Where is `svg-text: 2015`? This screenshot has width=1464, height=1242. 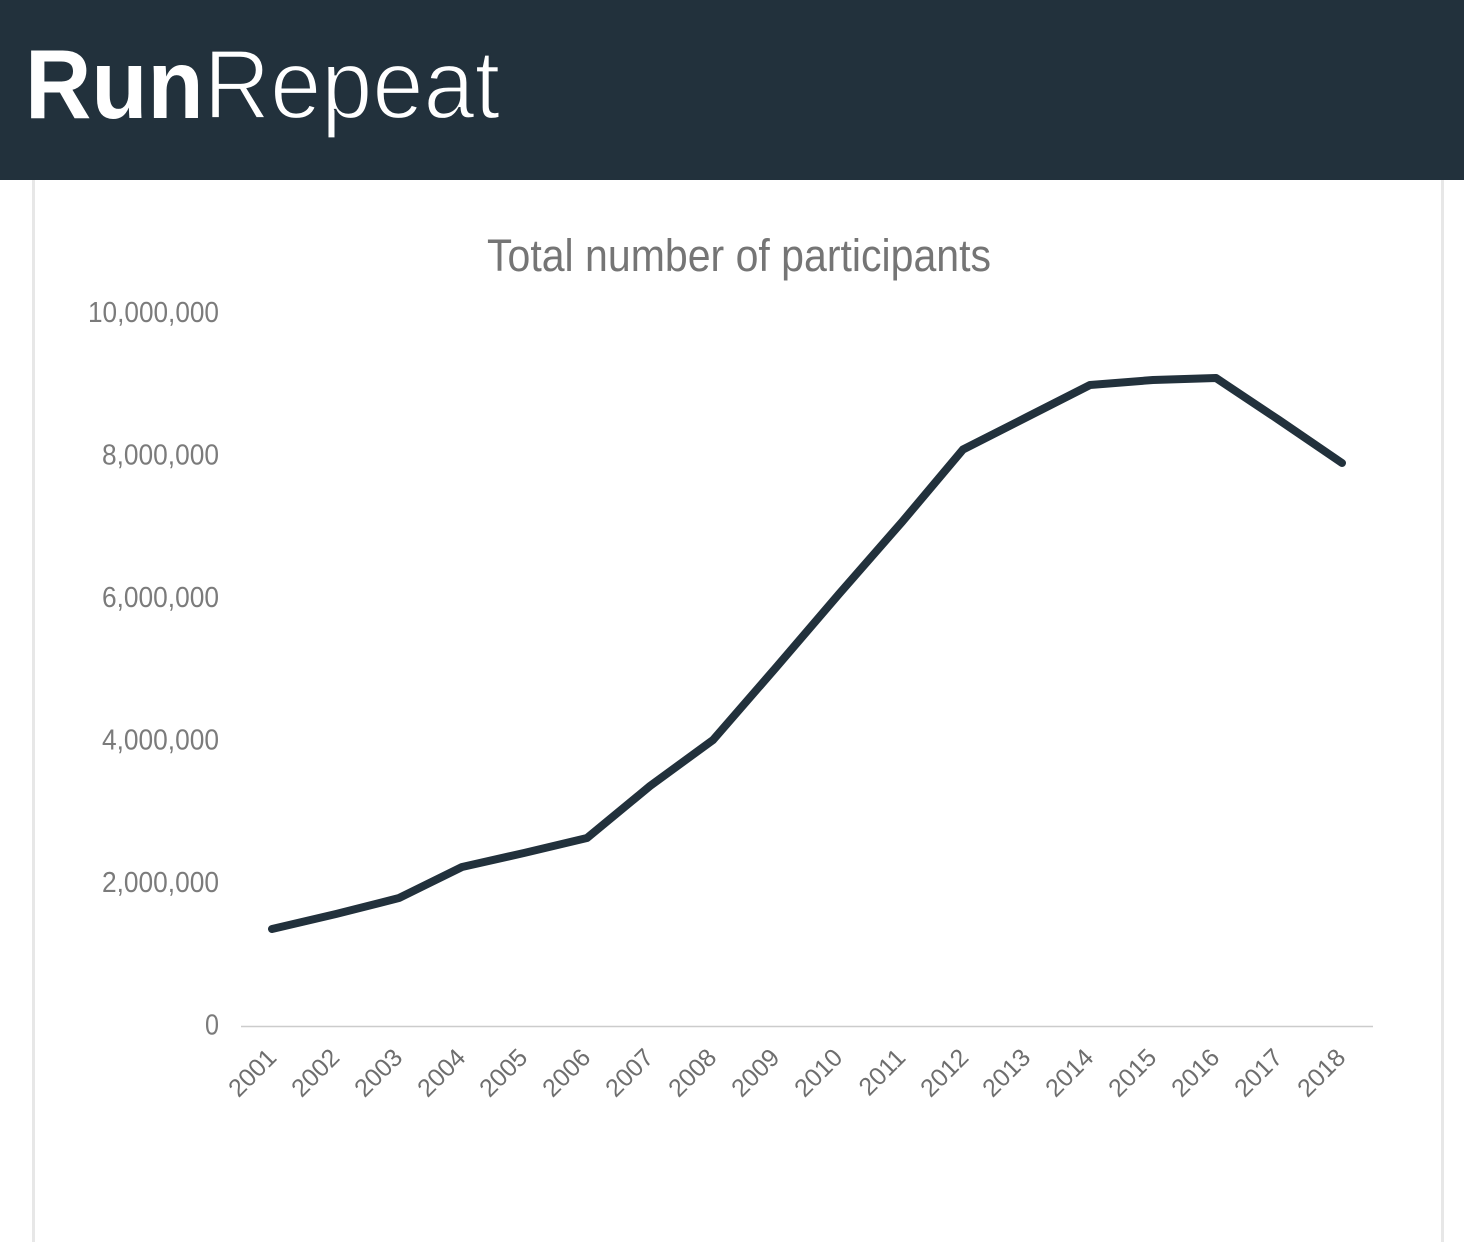 svg-text: 2015 is located at coordinates (1132, 1072).